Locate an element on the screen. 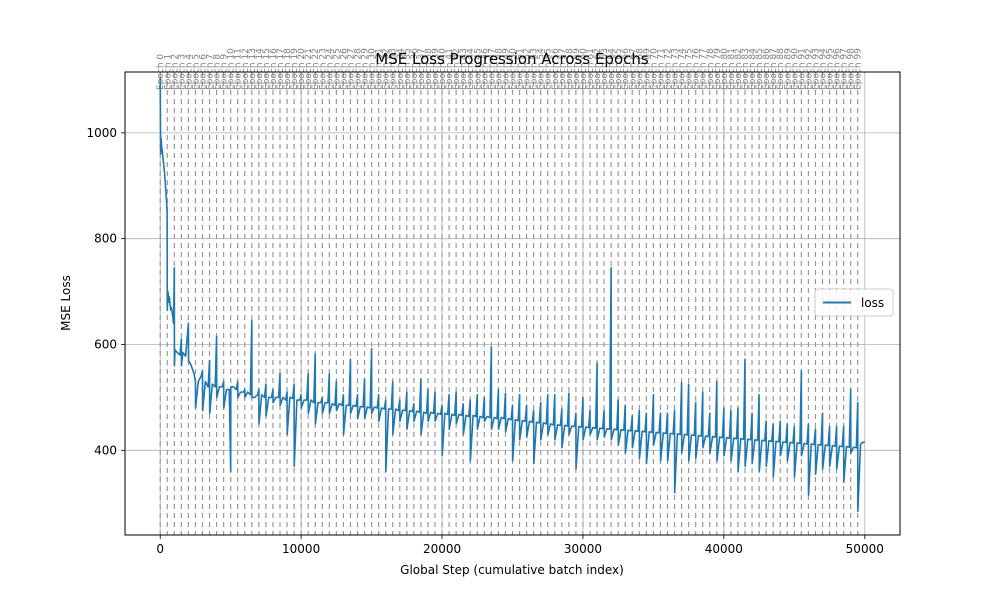 Image resolution: width=1000 pixels, height=600 pixels. epoch-label: Epoch 70 is located at coordinates (654, 69).